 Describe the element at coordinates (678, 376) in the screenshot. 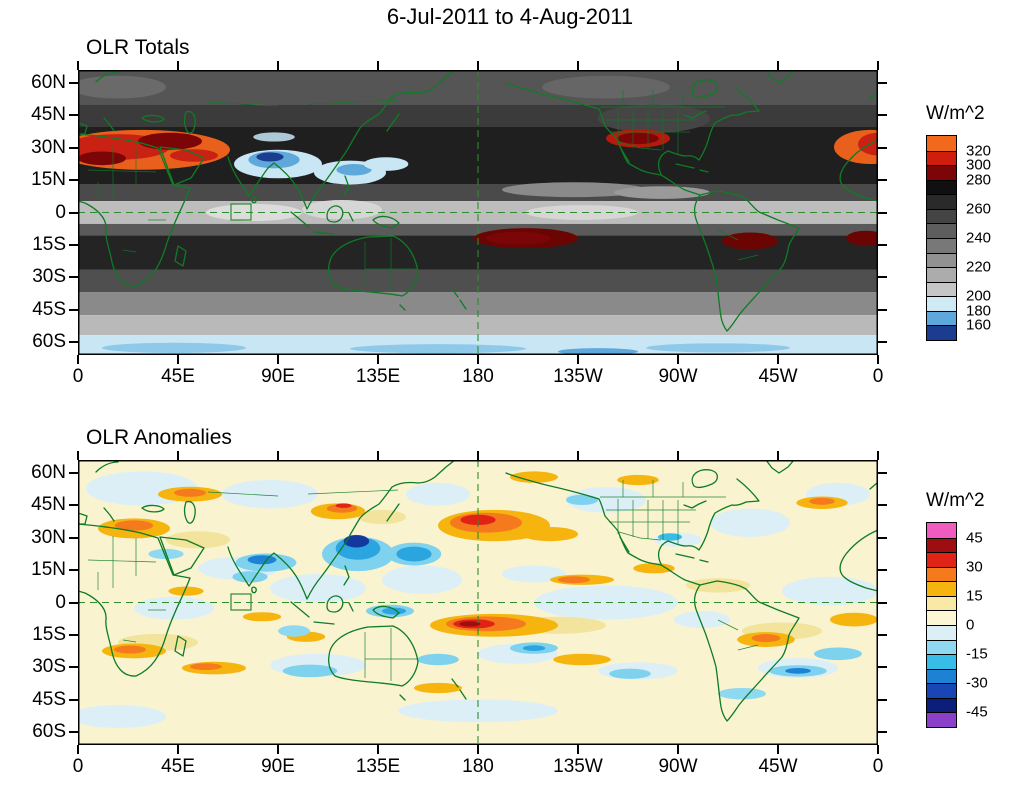

I see `x-axis-tick-label: 90W` at that location.